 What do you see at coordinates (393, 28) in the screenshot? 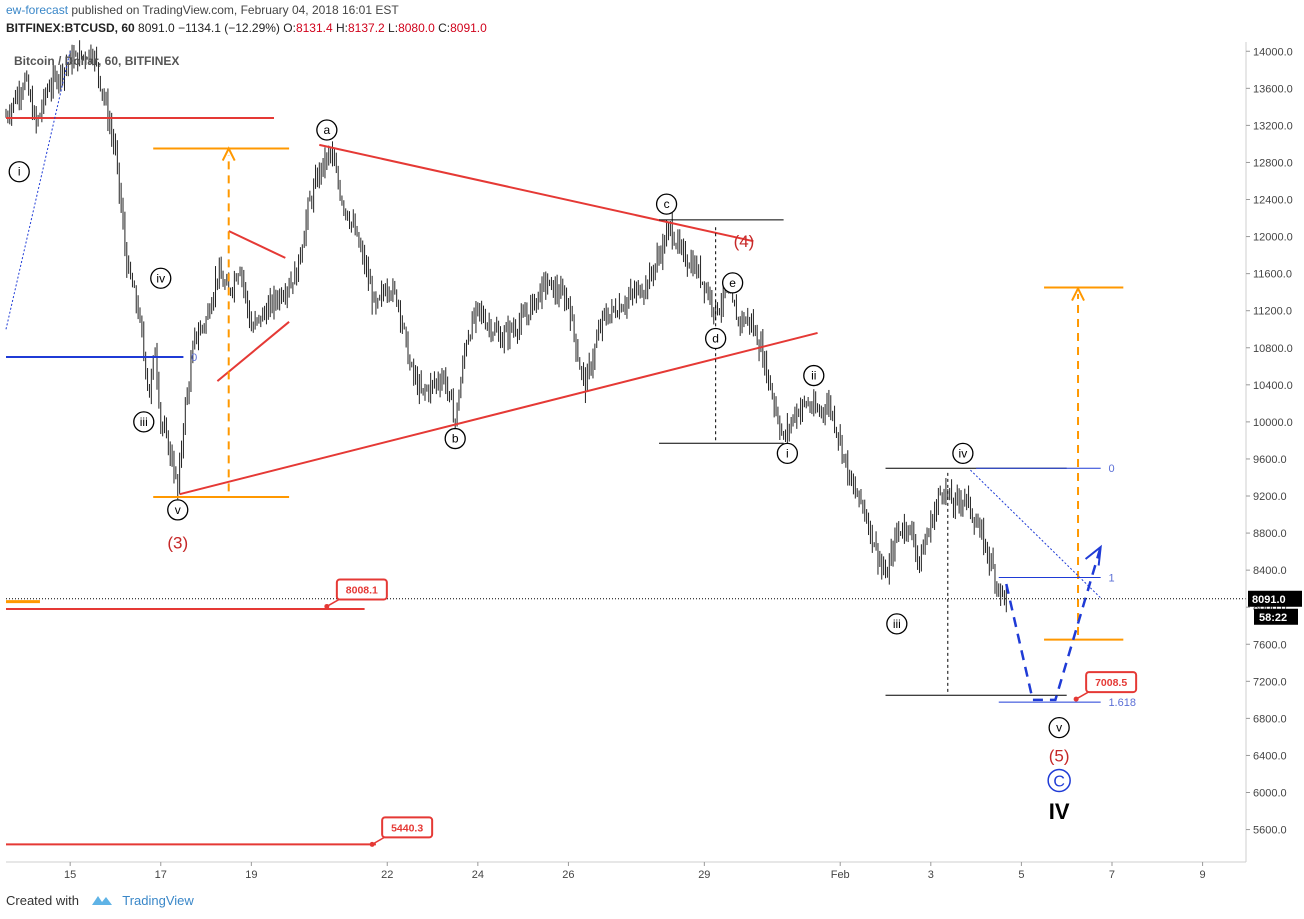
I see `low-label: L:` at bounding box center [393, 28].